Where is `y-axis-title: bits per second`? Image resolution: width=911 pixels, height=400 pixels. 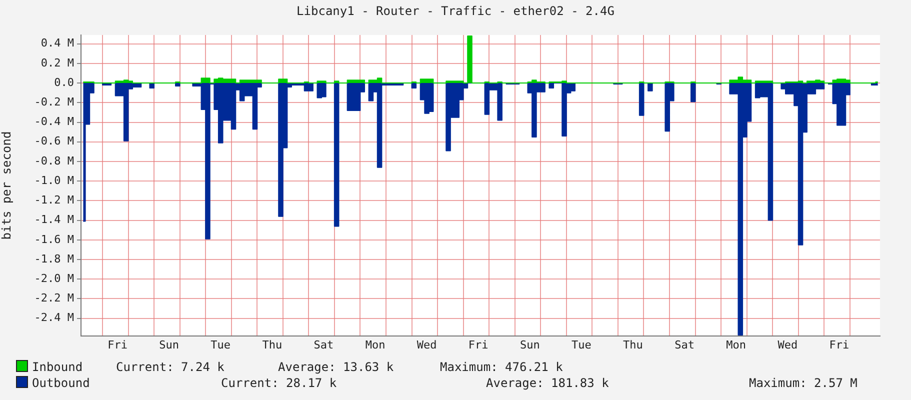
y-axis-title: bits per second is located at coordinates (7, 185).